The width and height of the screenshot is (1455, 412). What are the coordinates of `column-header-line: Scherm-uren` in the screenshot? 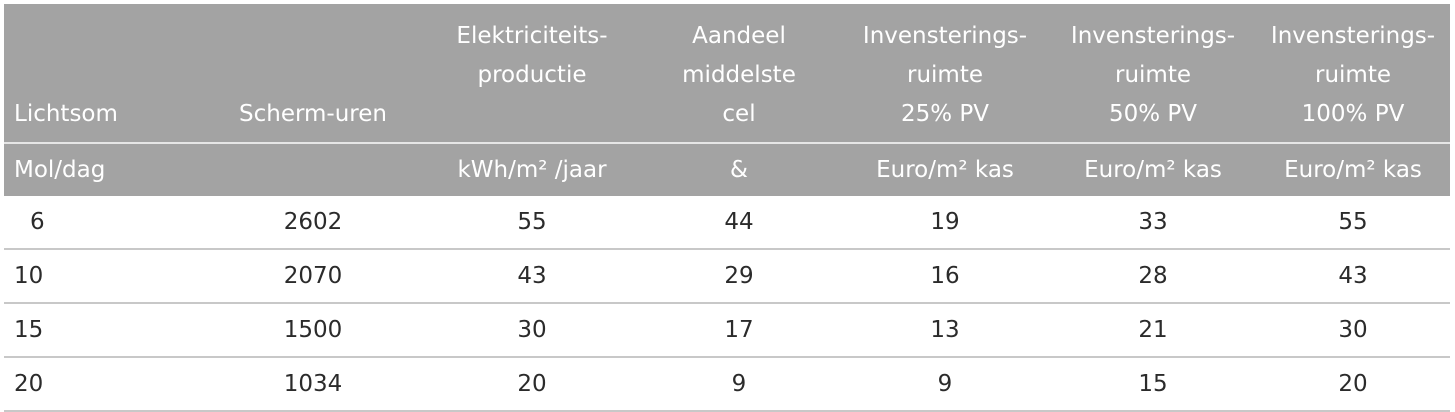 It's located at (313, 114).